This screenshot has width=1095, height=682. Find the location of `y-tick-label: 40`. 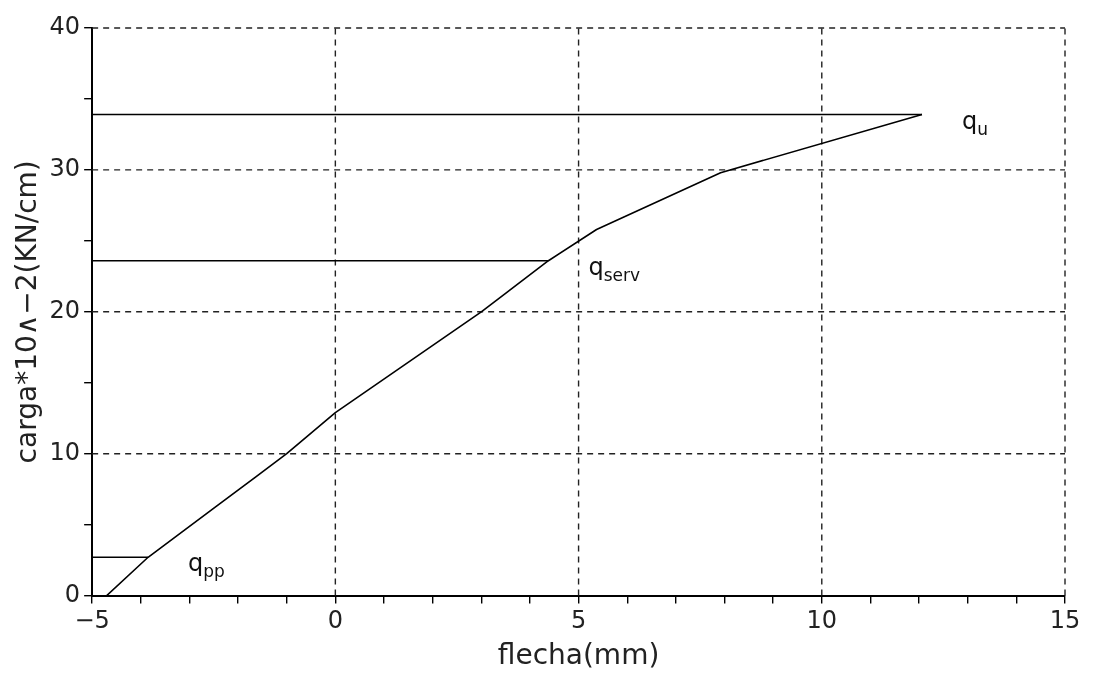

y-tick-label: 40 is located at coordinates (65, 26).